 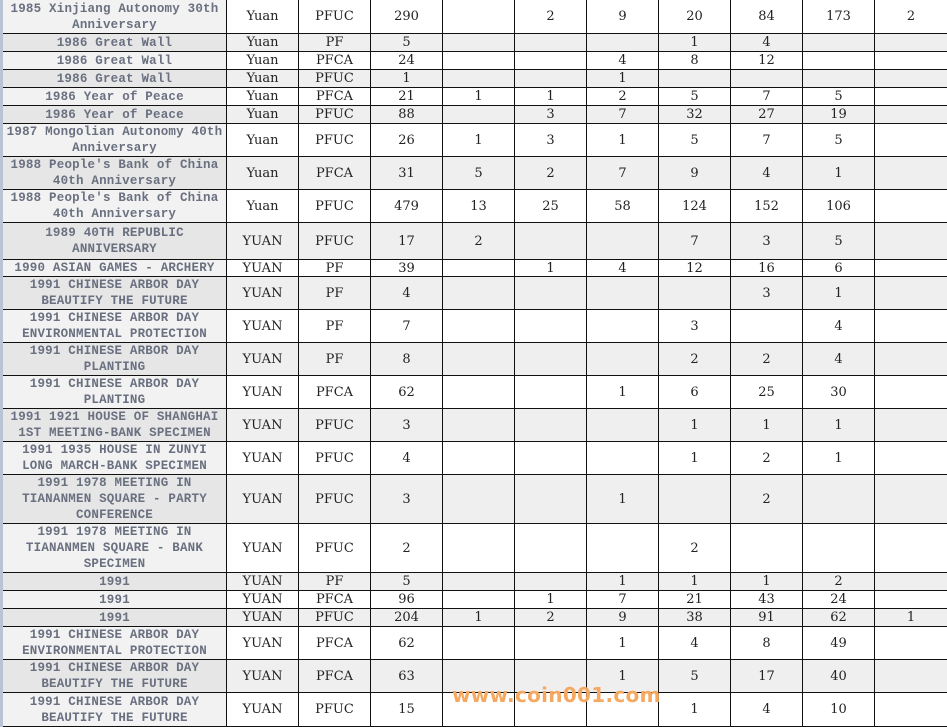 I want to click on grade-count-cell: 49, so click(x=839, y=643).